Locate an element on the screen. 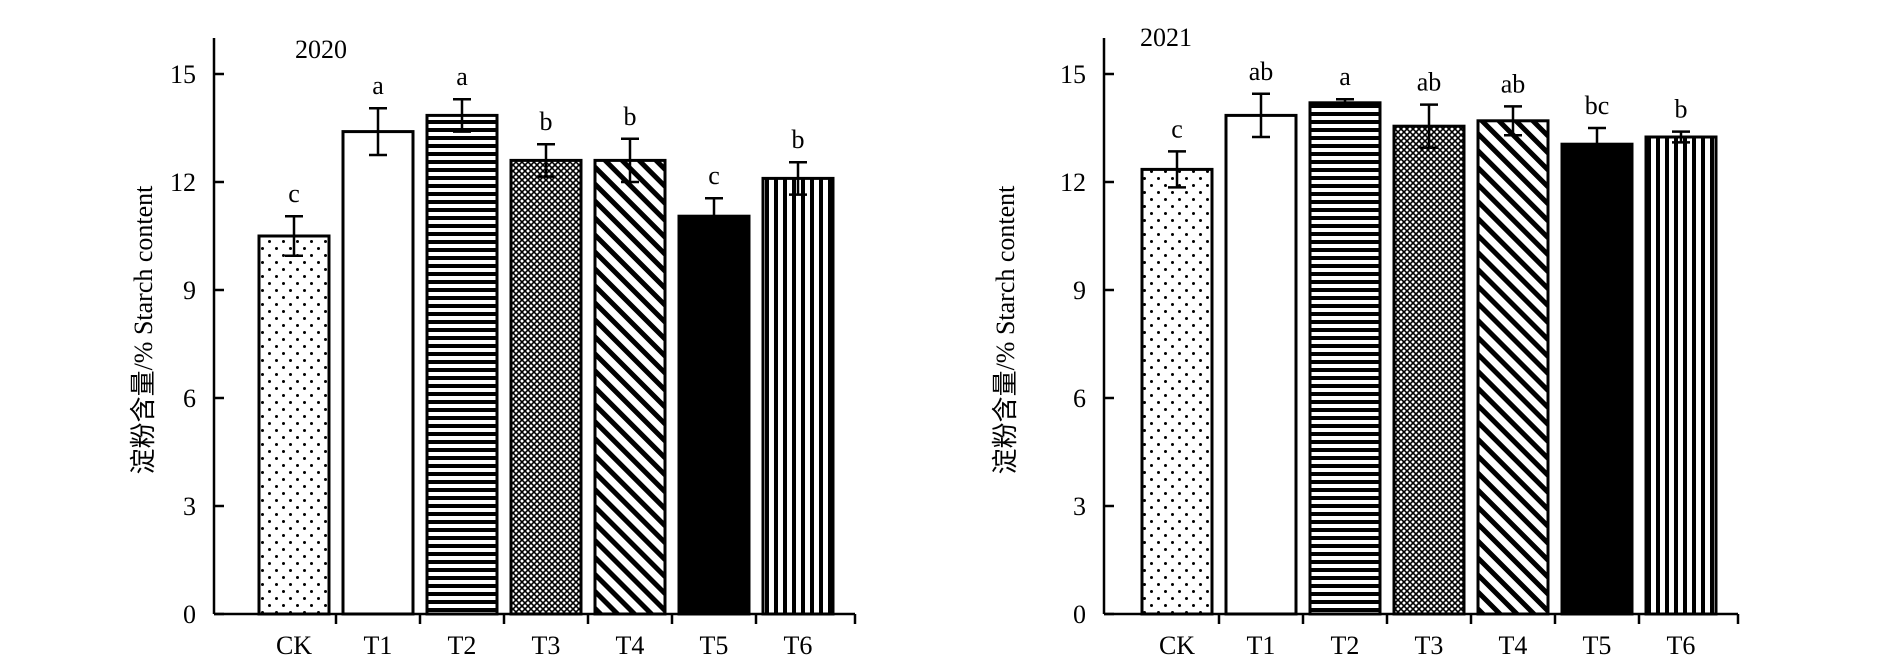 The height and width of the screenshot is (668, 1890). chart-title: 2020 is located at coordinates (321, 49).